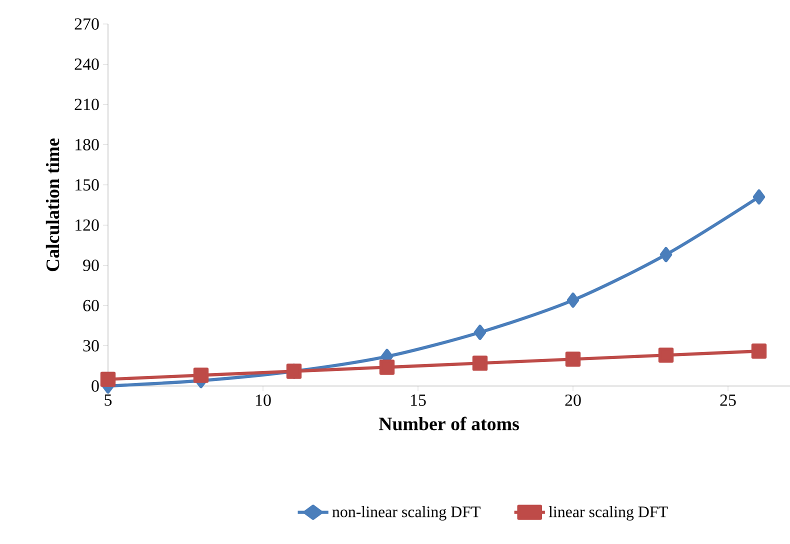 The height and width of the screenshot is (544, 790). I want to click on x-tick-label: 15, so click(418, 400).